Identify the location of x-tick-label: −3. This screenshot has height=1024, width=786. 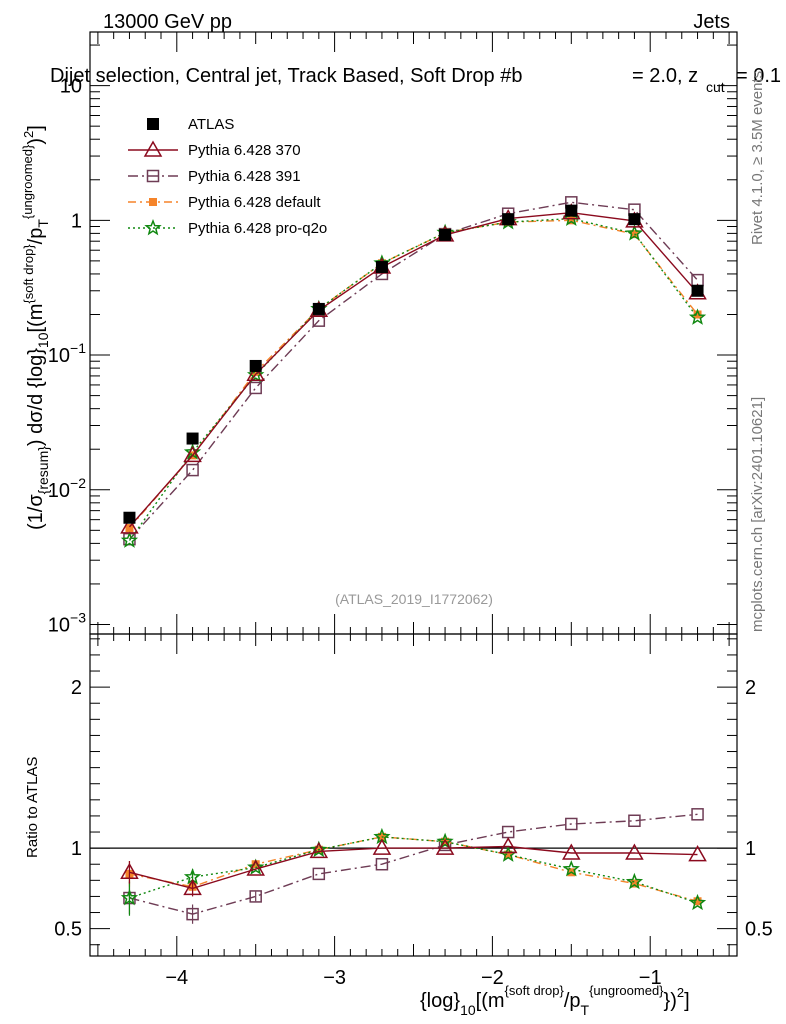
(334, 978).